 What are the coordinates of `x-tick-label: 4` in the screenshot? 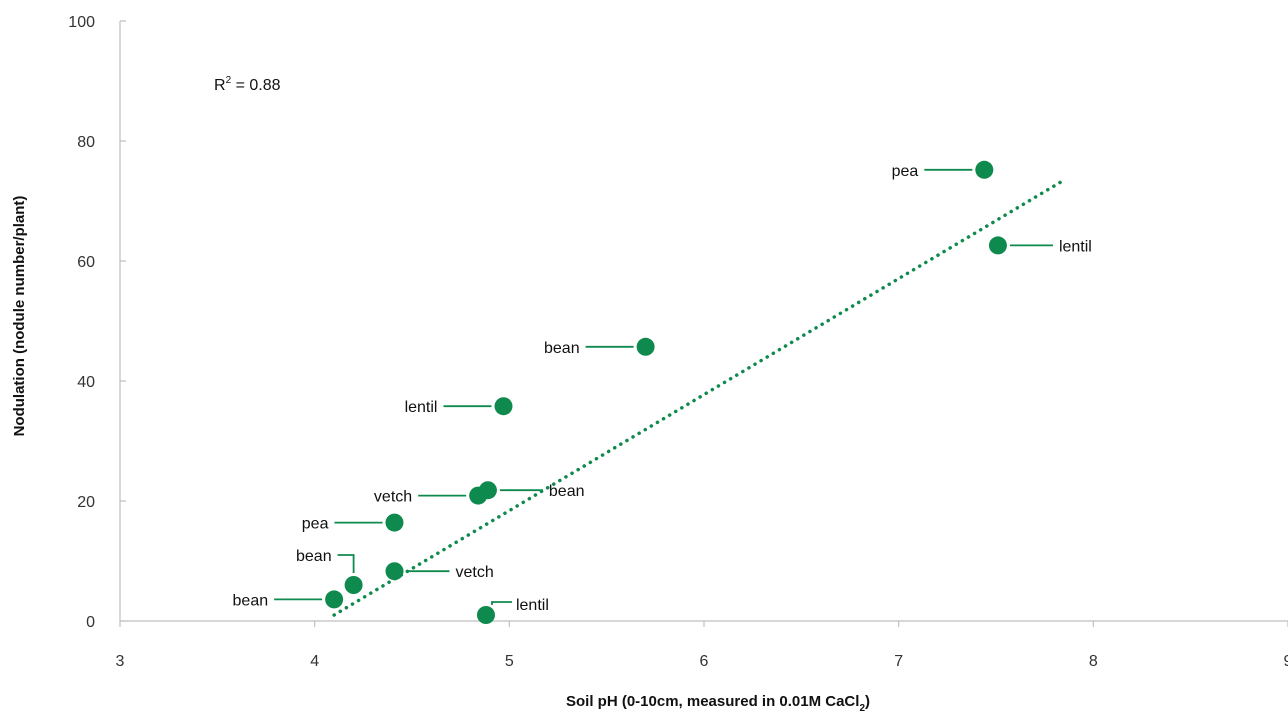 It's located at (314, 661).